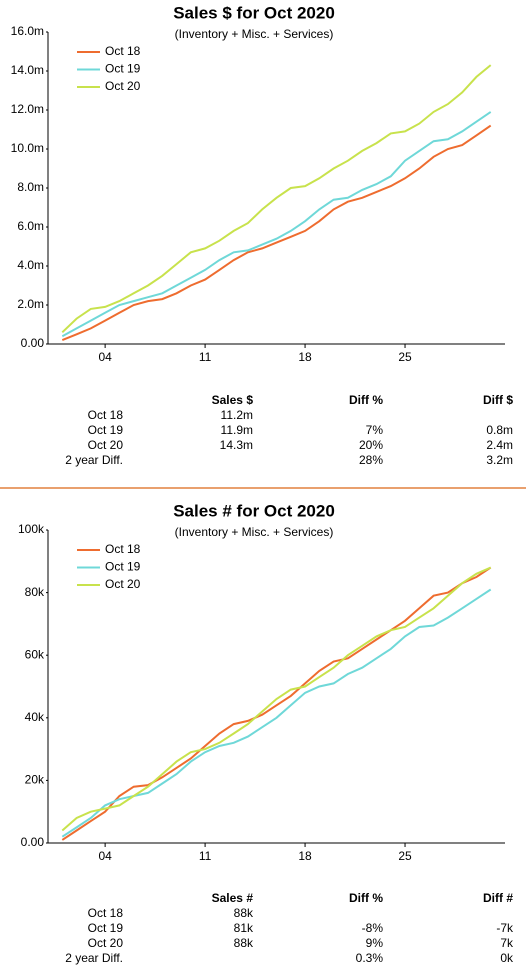  Describe the element at coordinates (35, 717) in the screenshot. I see `y-tick-label: 40k` at that location.